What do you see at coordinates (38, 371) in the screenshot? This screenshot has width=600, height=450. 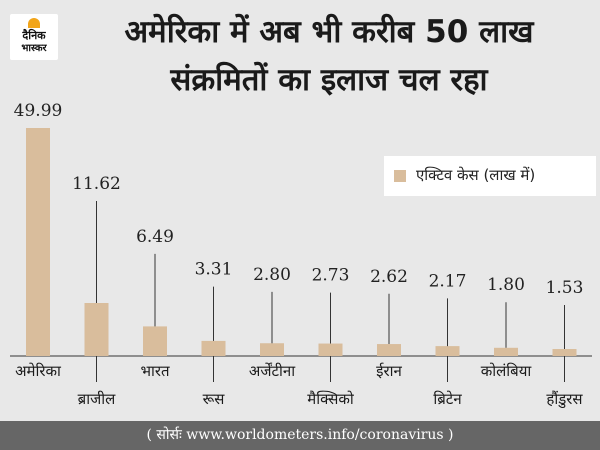 I see `category-label: अमेरिका` at bounding box center [38, 371].